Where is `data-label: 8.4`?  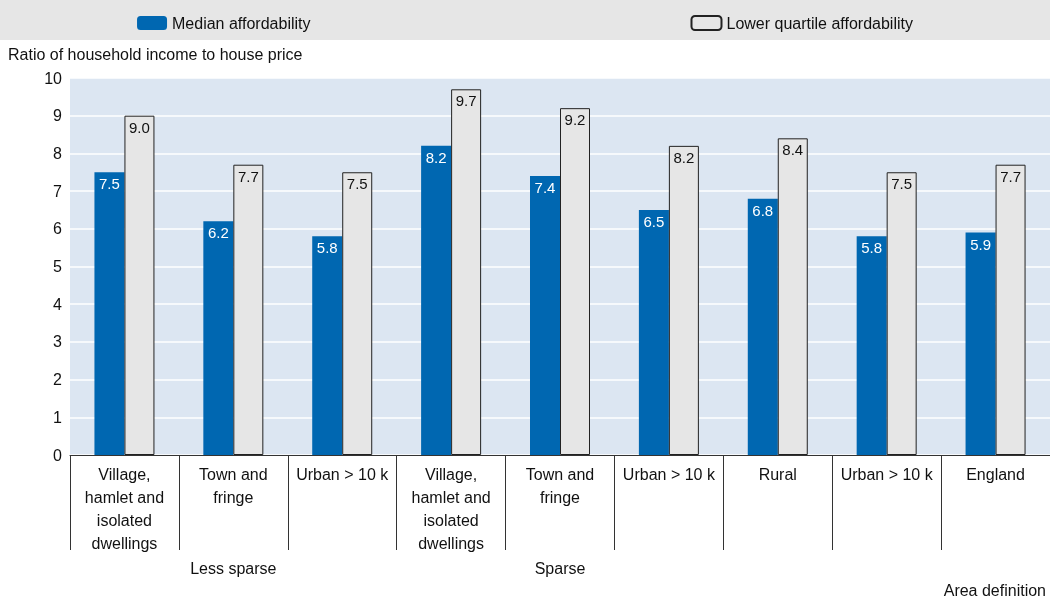
data-label: 8.4 is located at coordinates (793, 150).